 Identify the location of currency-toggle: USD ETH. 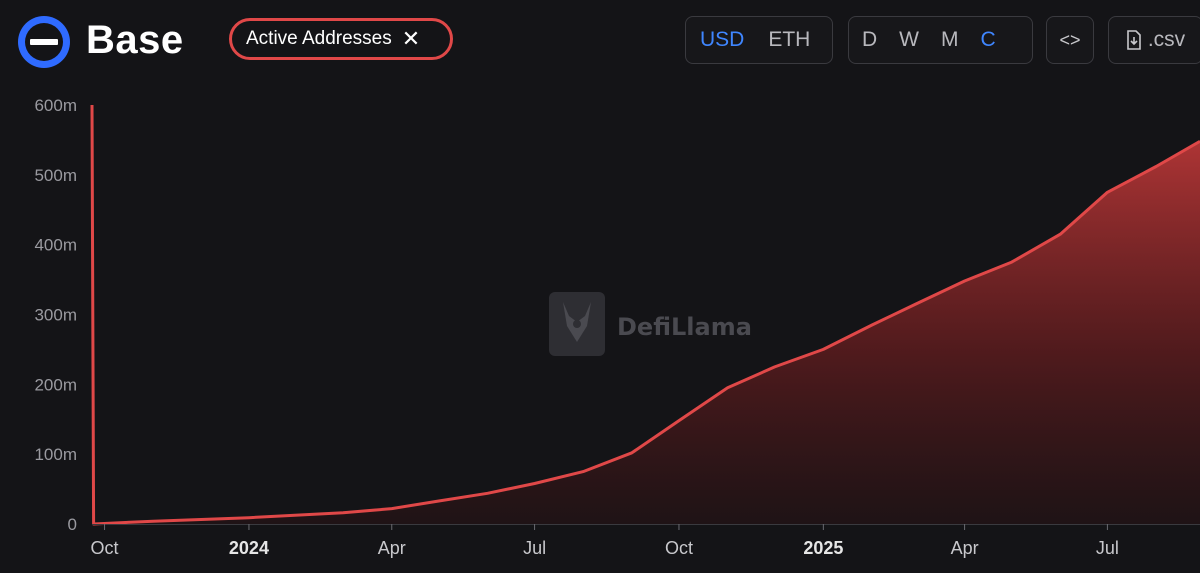
(759, 40).